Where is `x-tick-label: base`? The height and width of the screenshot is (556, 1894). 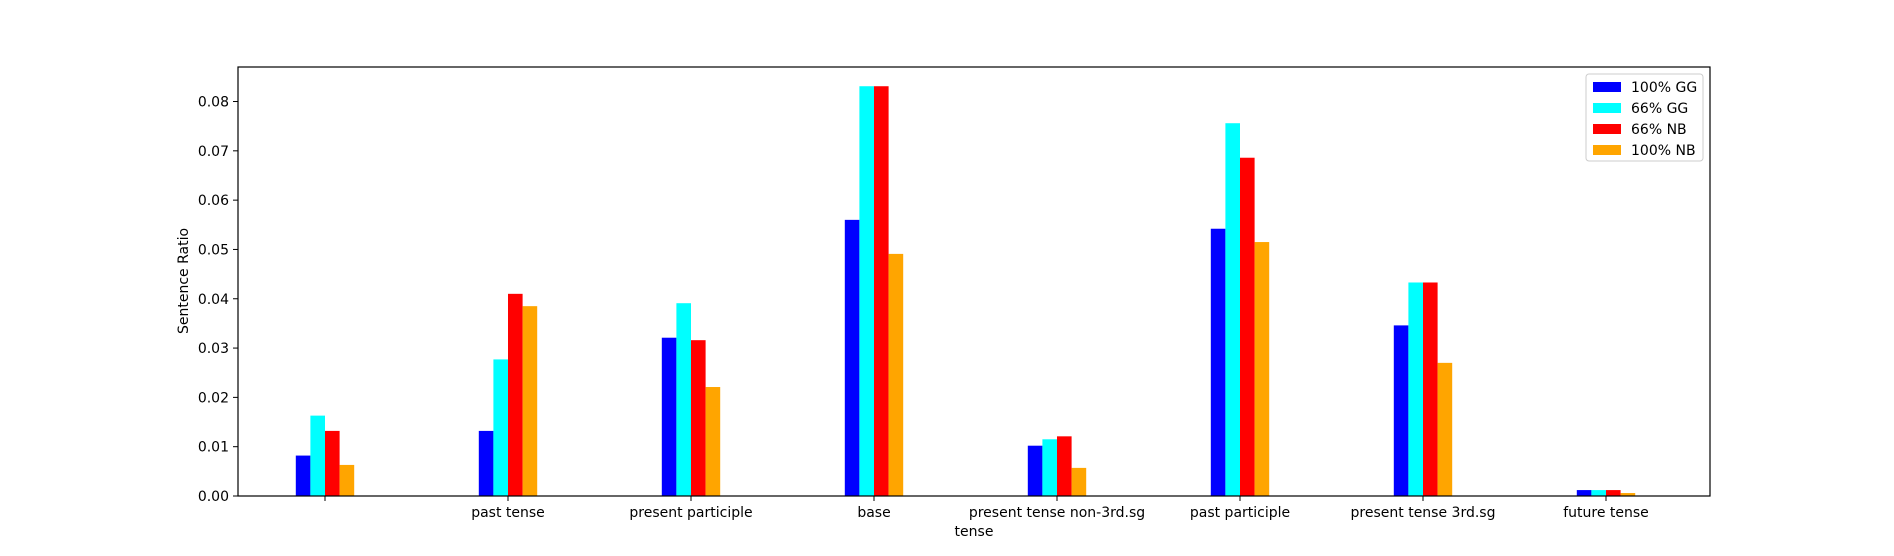 x-tick-label: base is located at coordinates (873, 513).